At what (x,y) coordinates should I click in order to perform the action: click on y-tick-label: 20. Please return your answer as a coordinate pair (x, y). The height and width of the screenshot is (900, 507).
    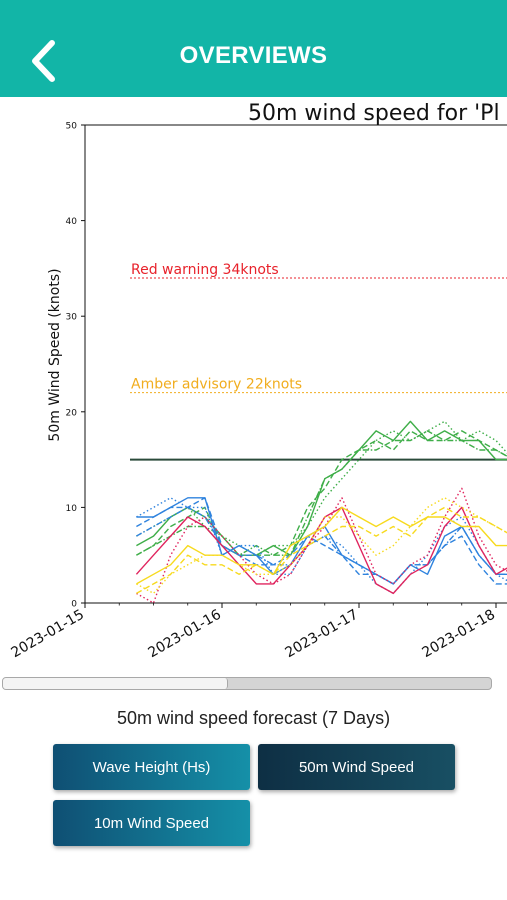
    Looking at the image, I should click on (72, 413).